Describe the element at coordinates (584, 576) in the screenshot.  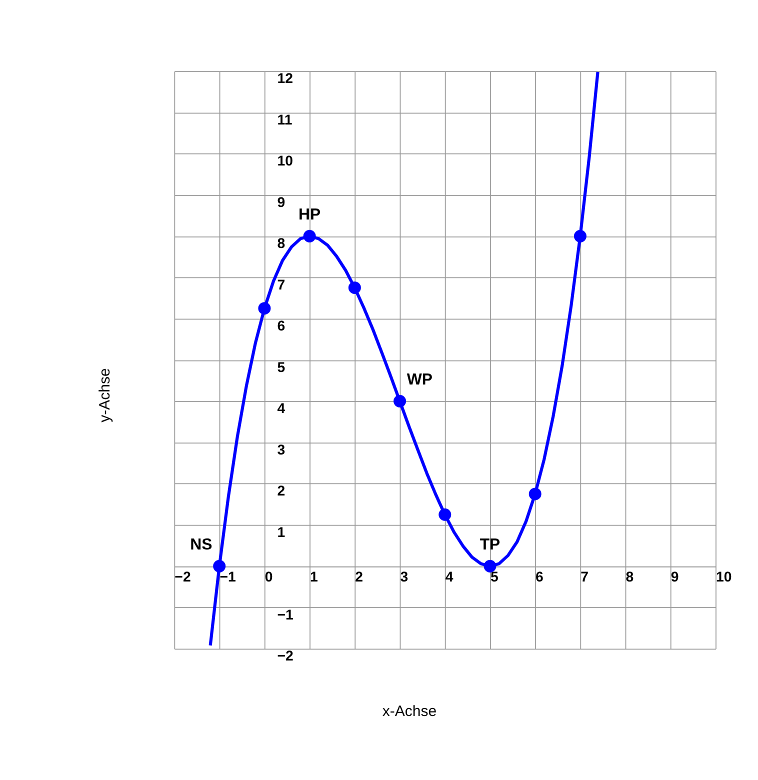
I see `x-tick-label: 7` at that location.